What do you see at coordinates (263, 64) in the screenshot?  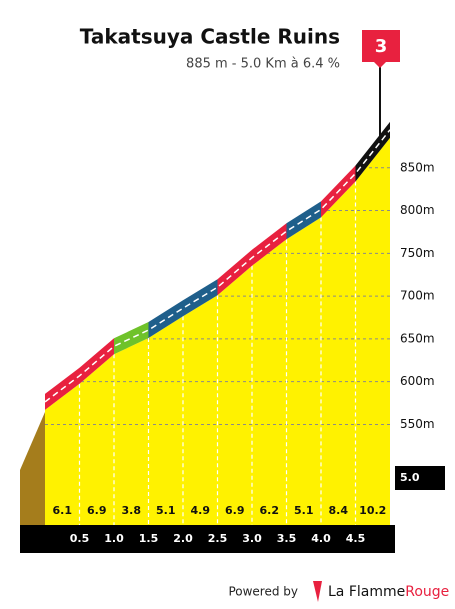 I see `chart-subtitle: 885 m - 5.0 Km à 6.4 %` at bounding box center [263, 64].